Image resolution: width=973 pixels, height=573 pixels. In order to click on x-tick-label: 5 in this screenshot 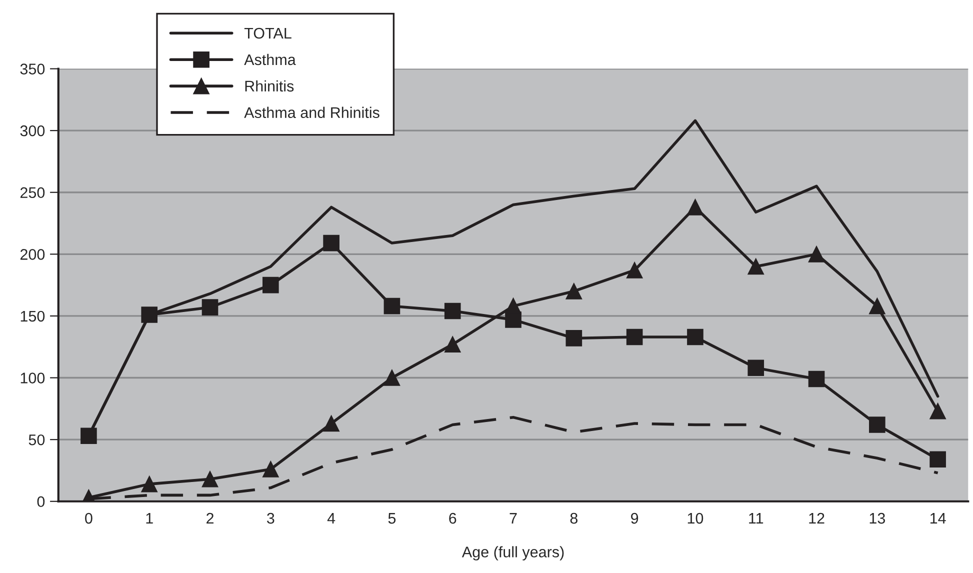, I will do `click(392, 518)`.